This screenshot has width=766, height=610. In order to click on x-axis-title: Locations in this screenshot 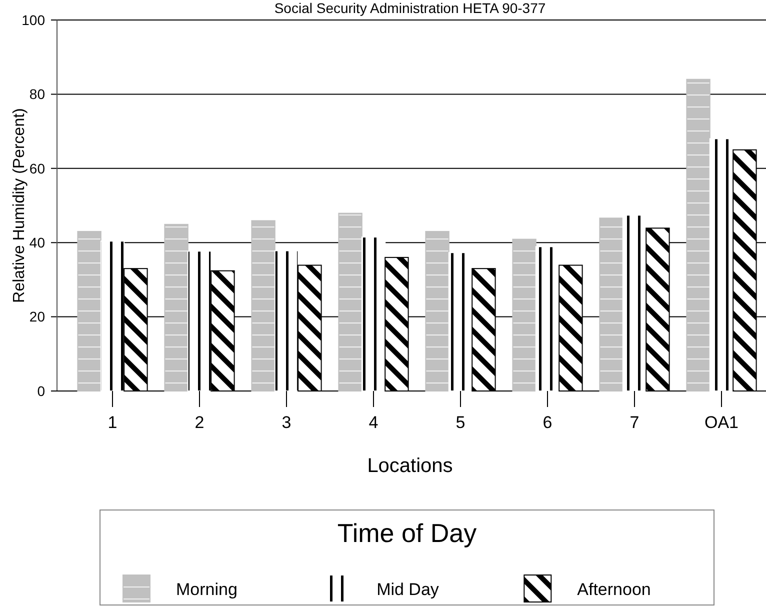, I will do `click(410, 466)`.